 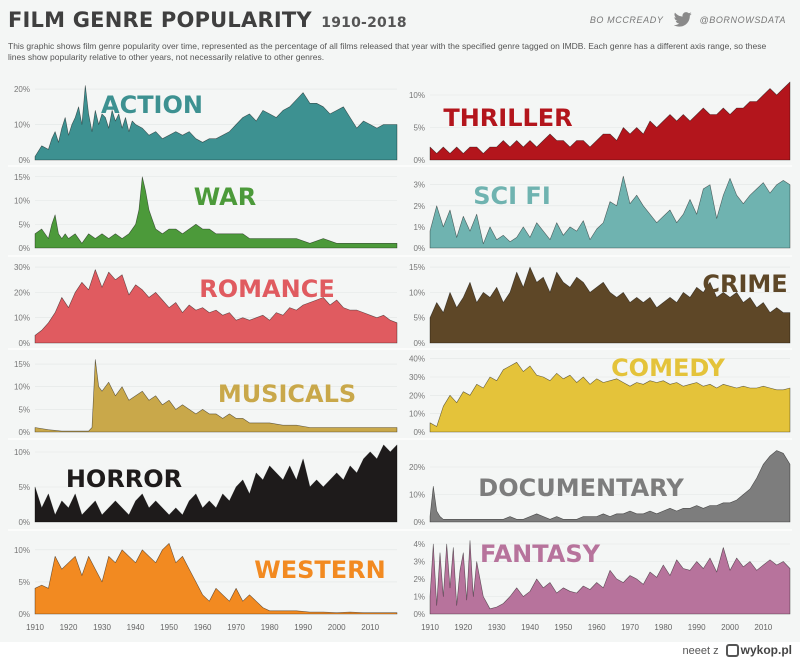 I want to click on page-title: FILM GENRE POPULARITY 1910-2018, so click(x=207, y=20).